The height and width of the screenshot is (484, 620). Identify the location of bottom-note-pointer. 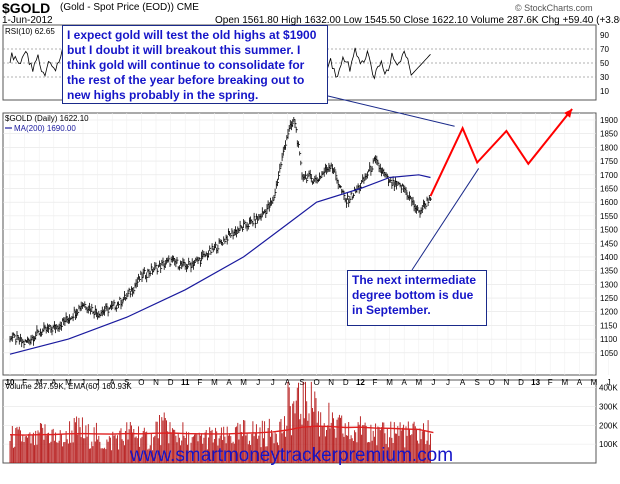
(445, 219).